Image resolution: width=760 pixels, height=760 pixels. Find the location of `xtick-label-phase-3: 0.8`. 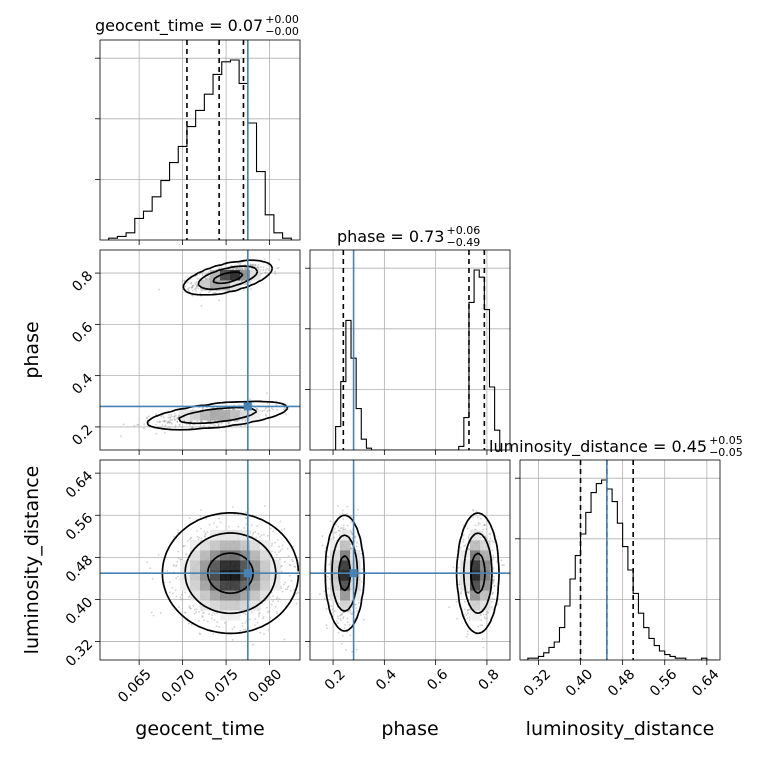

xtick-label-phase-3: 0.8 is located at coordinates (489, 679).